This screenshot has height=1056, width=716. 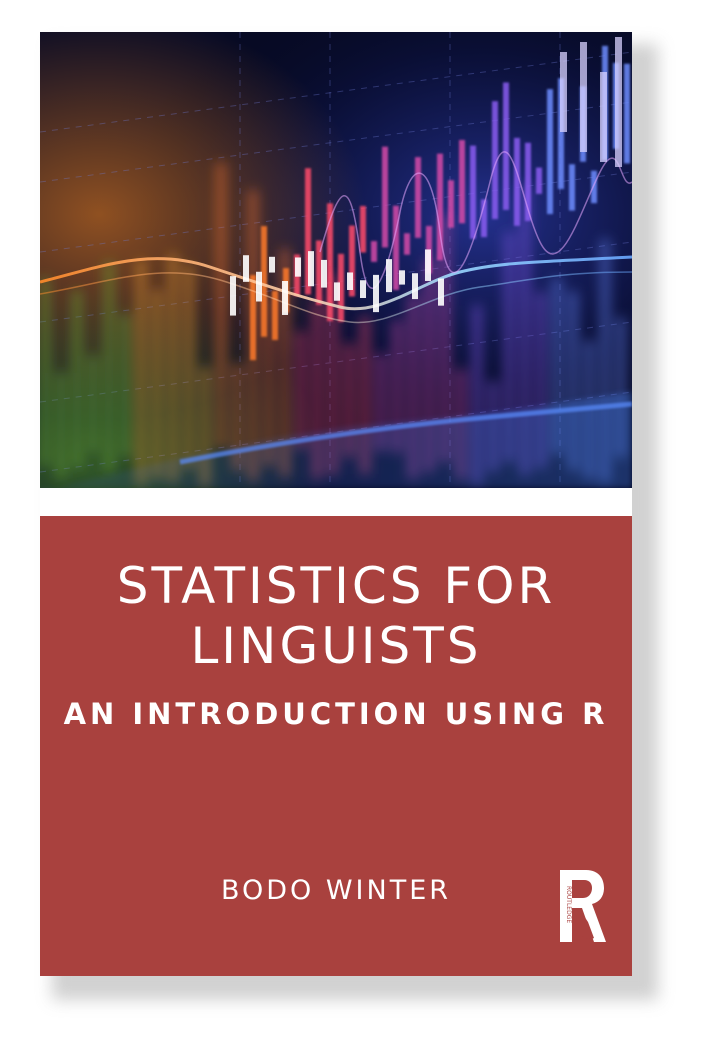 What do you see at coordinates (336, 616) in the screenshot?
I see `book-title: STATISTICS FOR LINGUISTS` at bounding box center [336, 616].